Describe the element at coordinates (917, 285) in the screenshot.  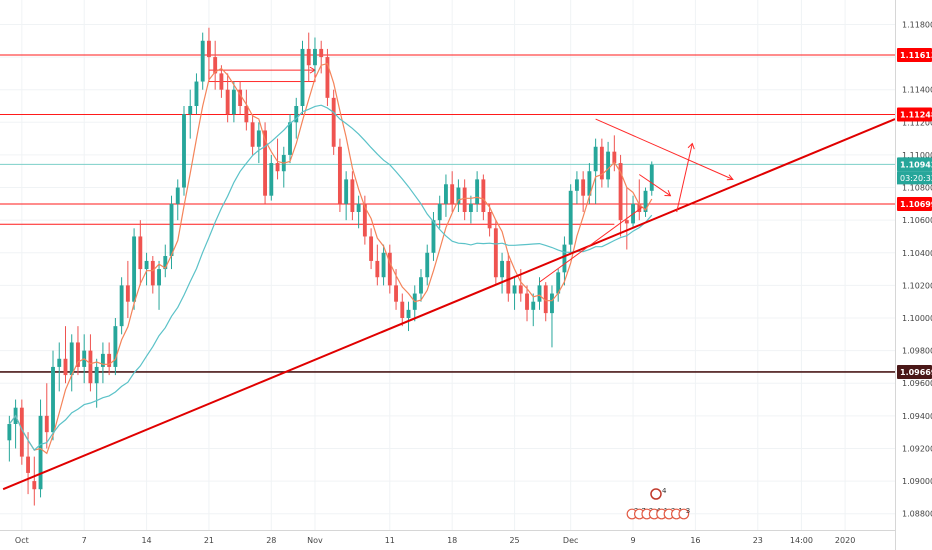
I see `y-tick-label: 1.10200` at that location.